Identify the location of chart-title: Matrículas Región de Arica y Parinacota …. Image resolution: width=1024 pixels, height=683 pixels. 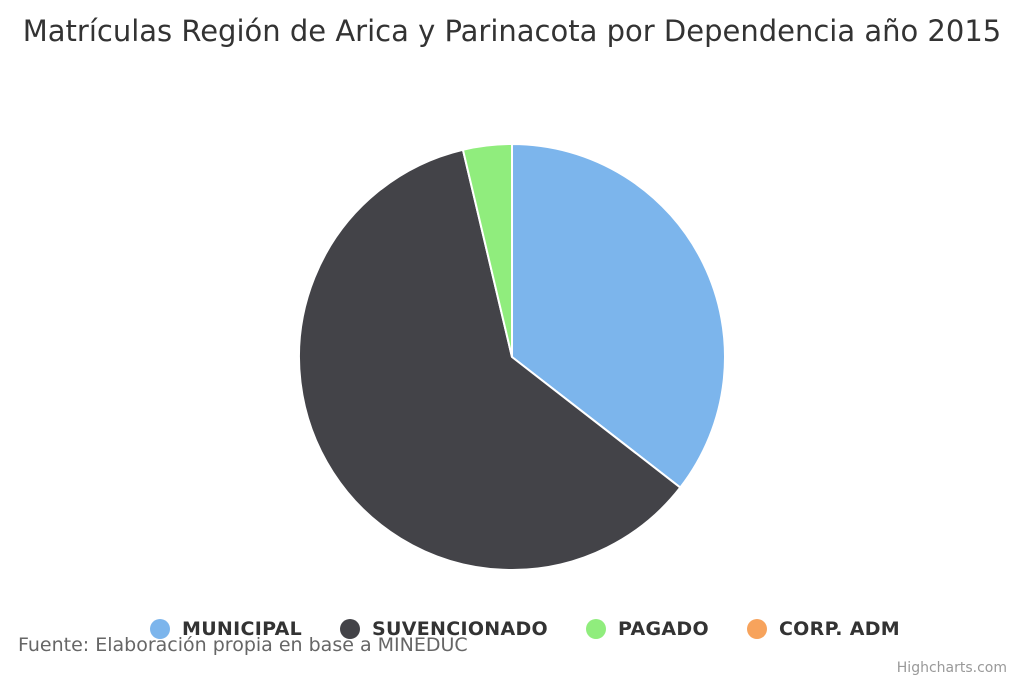
(512, 31).